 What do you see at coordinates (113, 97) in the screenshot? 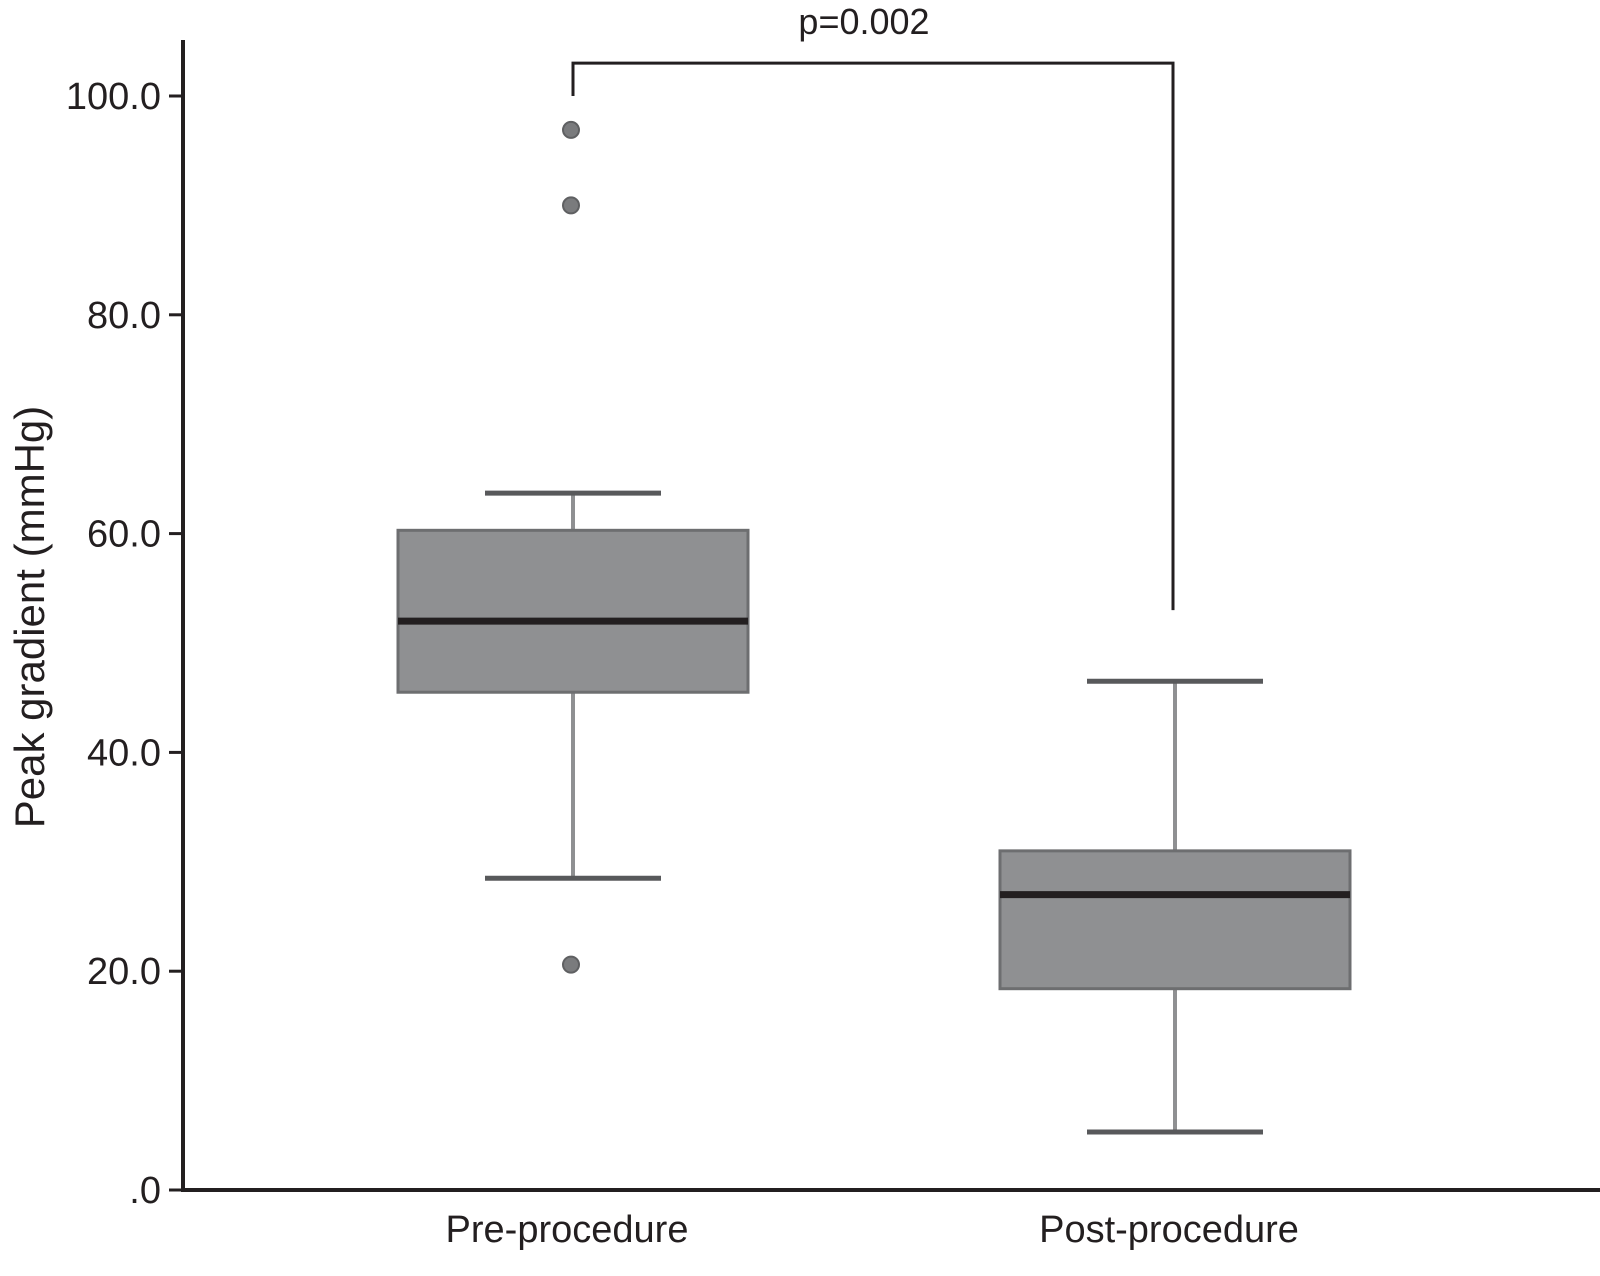
I see `y-tick-label: 100.0` at bounding box center [113, 97].